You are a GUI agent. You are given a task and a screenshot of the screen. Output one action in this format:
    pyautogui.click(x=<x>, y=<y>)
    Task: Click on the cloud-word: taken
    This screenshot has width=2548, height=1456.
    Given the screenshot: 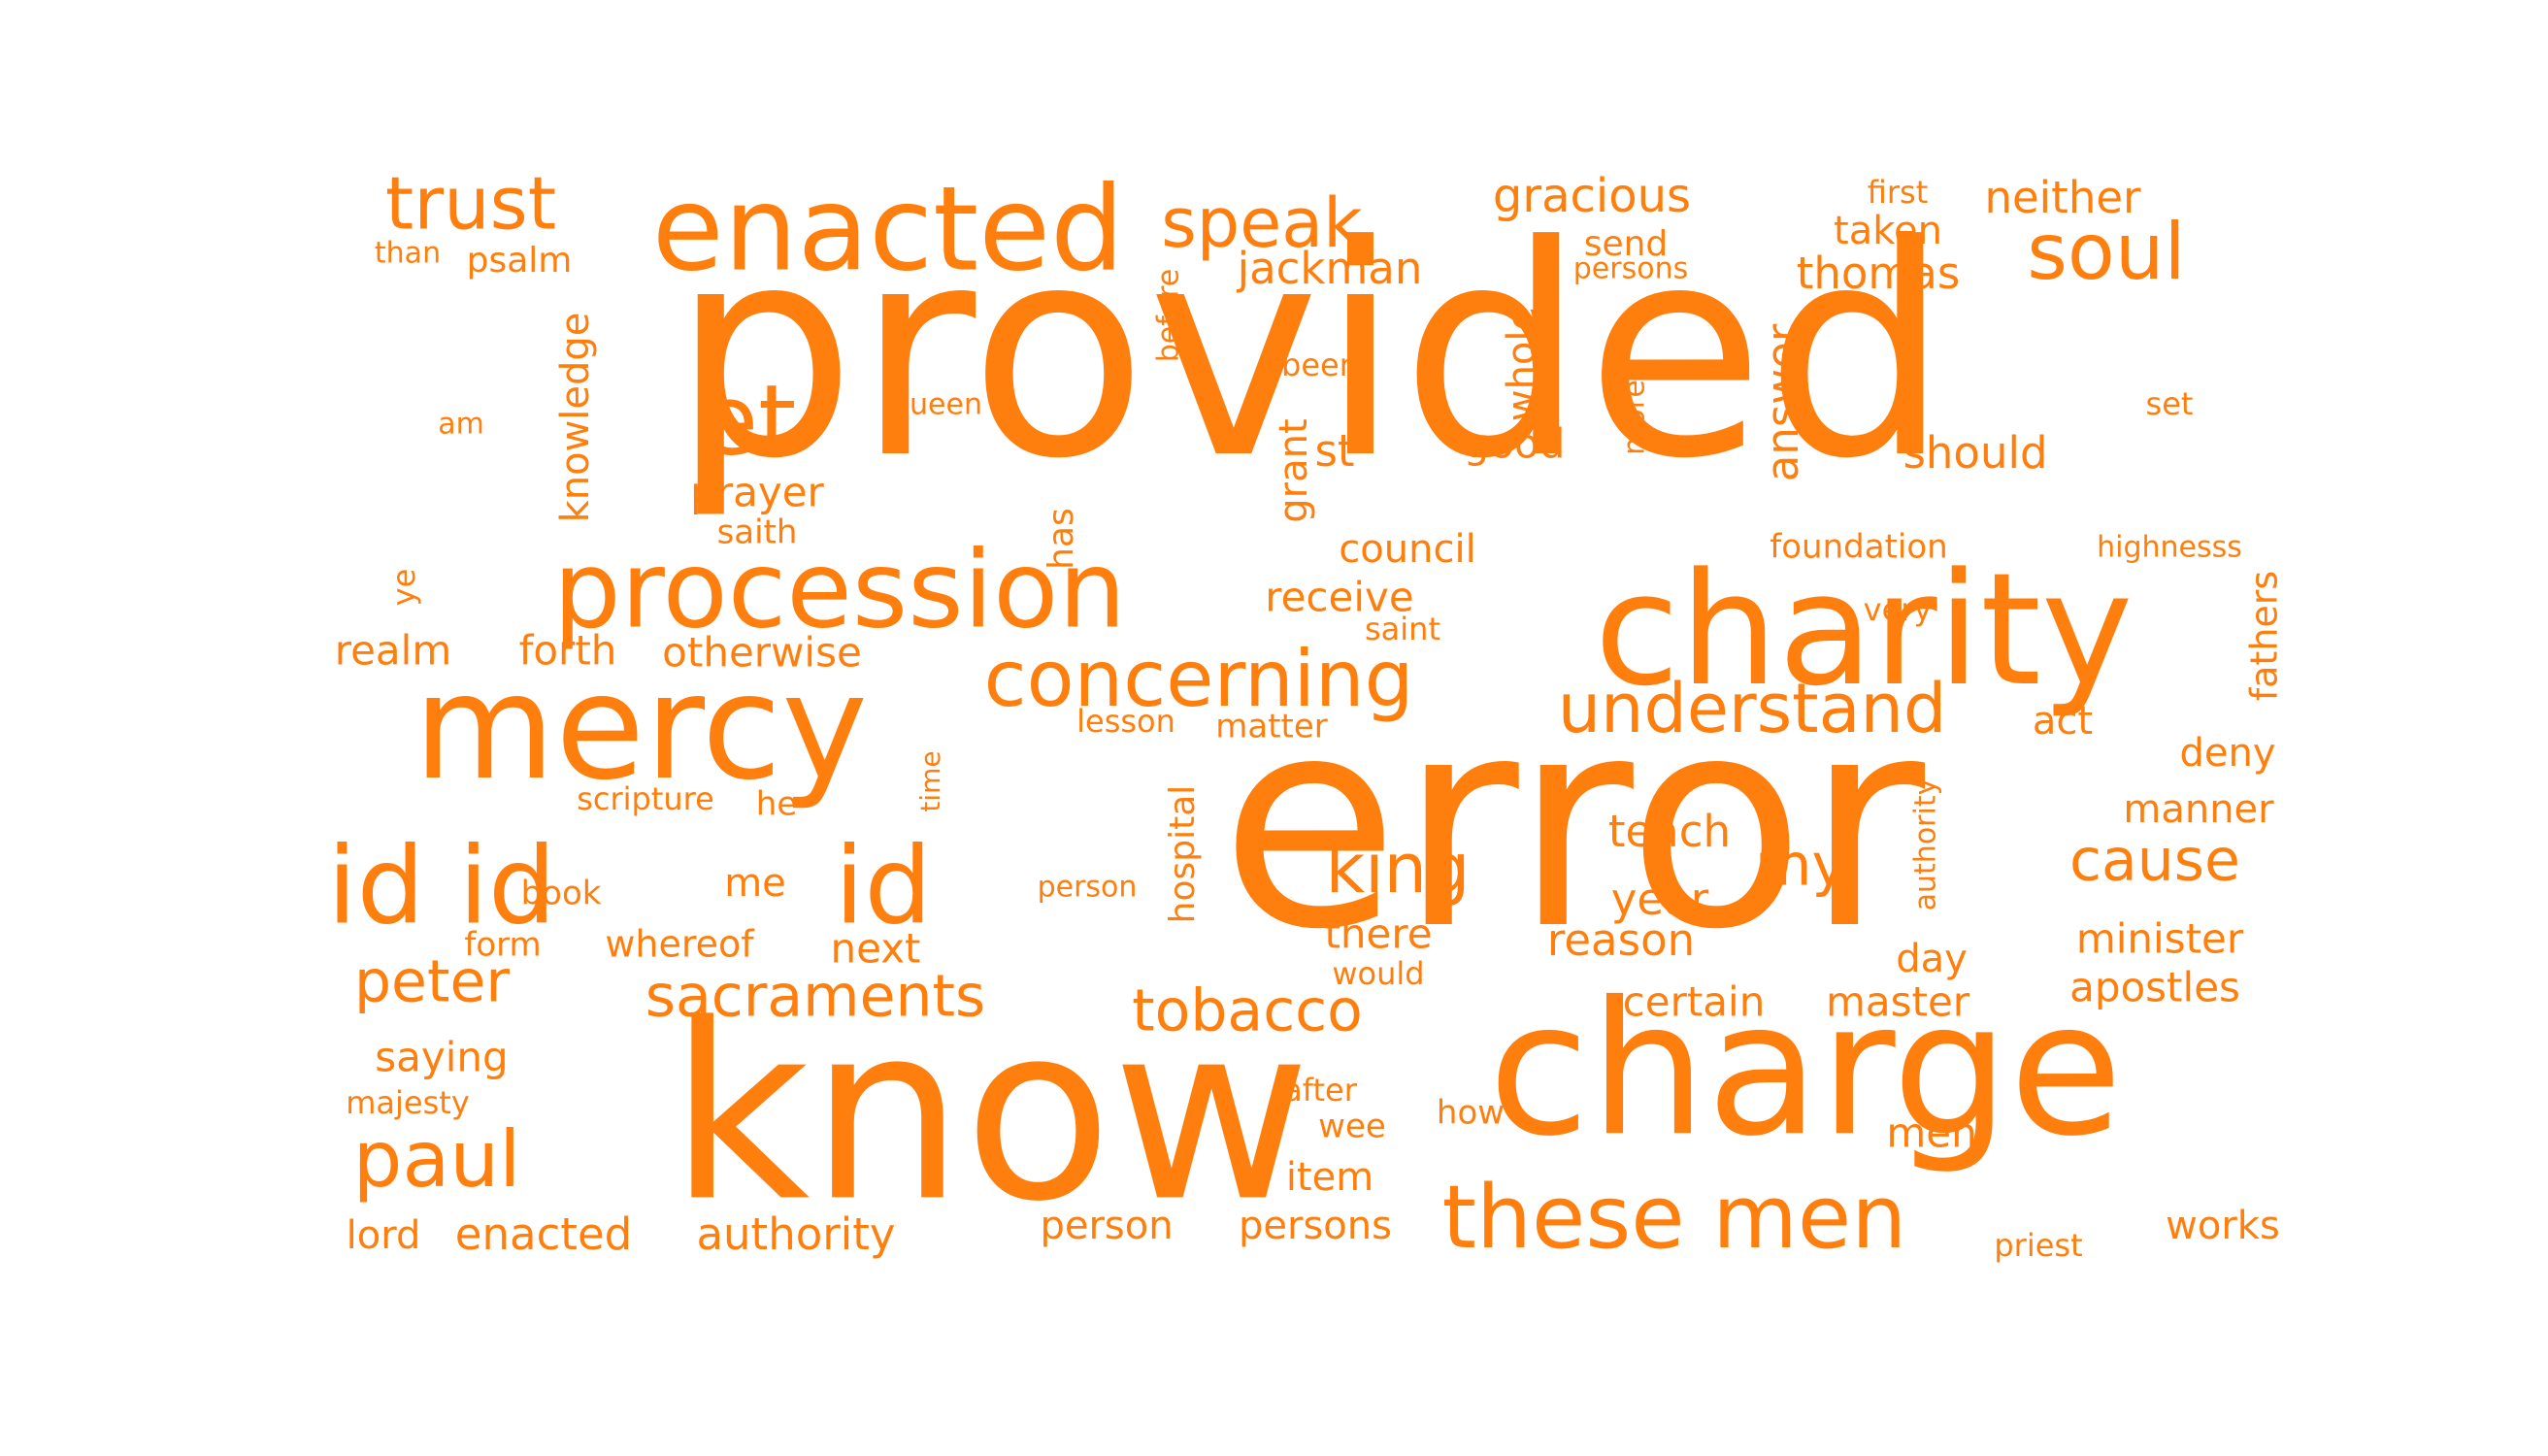 What is the action you would take?
    pyautogui.click(x=1888, y=231)
    